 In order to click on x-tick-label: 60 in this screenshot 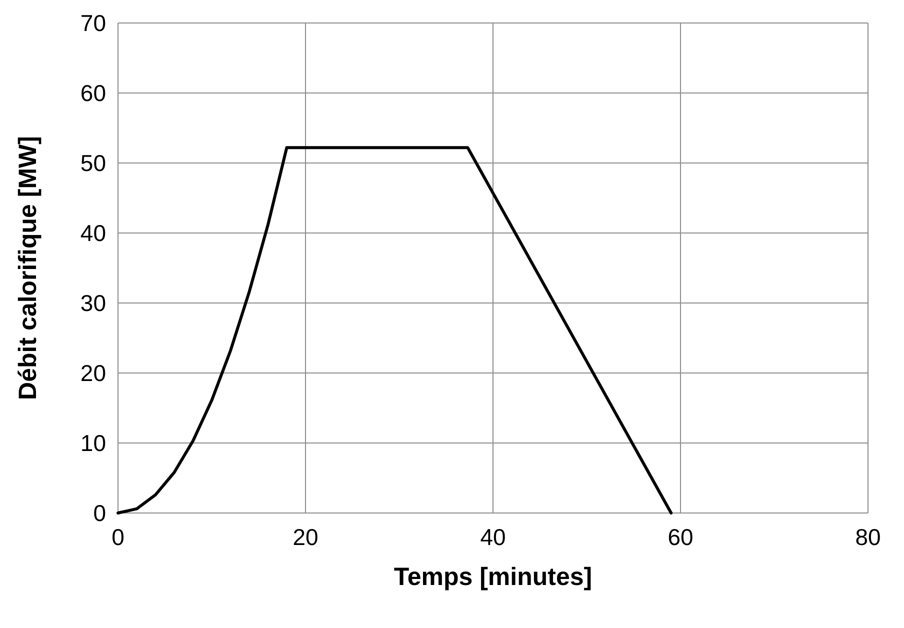, I will do `click(681, 537)`.